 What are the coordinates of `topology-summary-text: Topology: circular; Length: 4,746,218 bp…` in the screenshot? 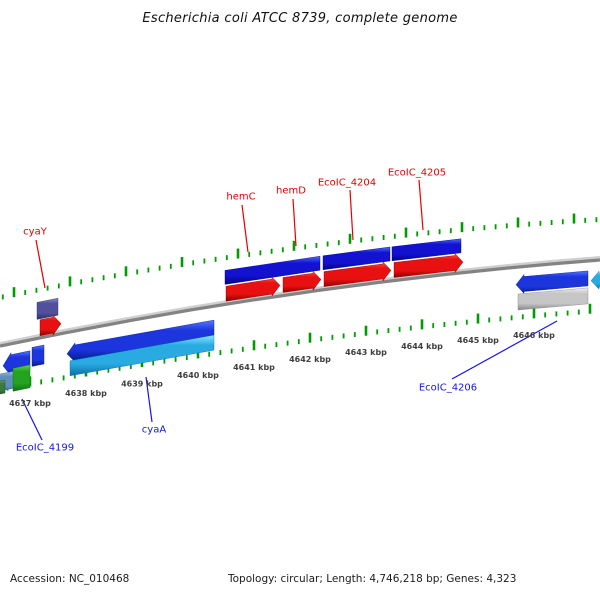 It's located at (372, 579).